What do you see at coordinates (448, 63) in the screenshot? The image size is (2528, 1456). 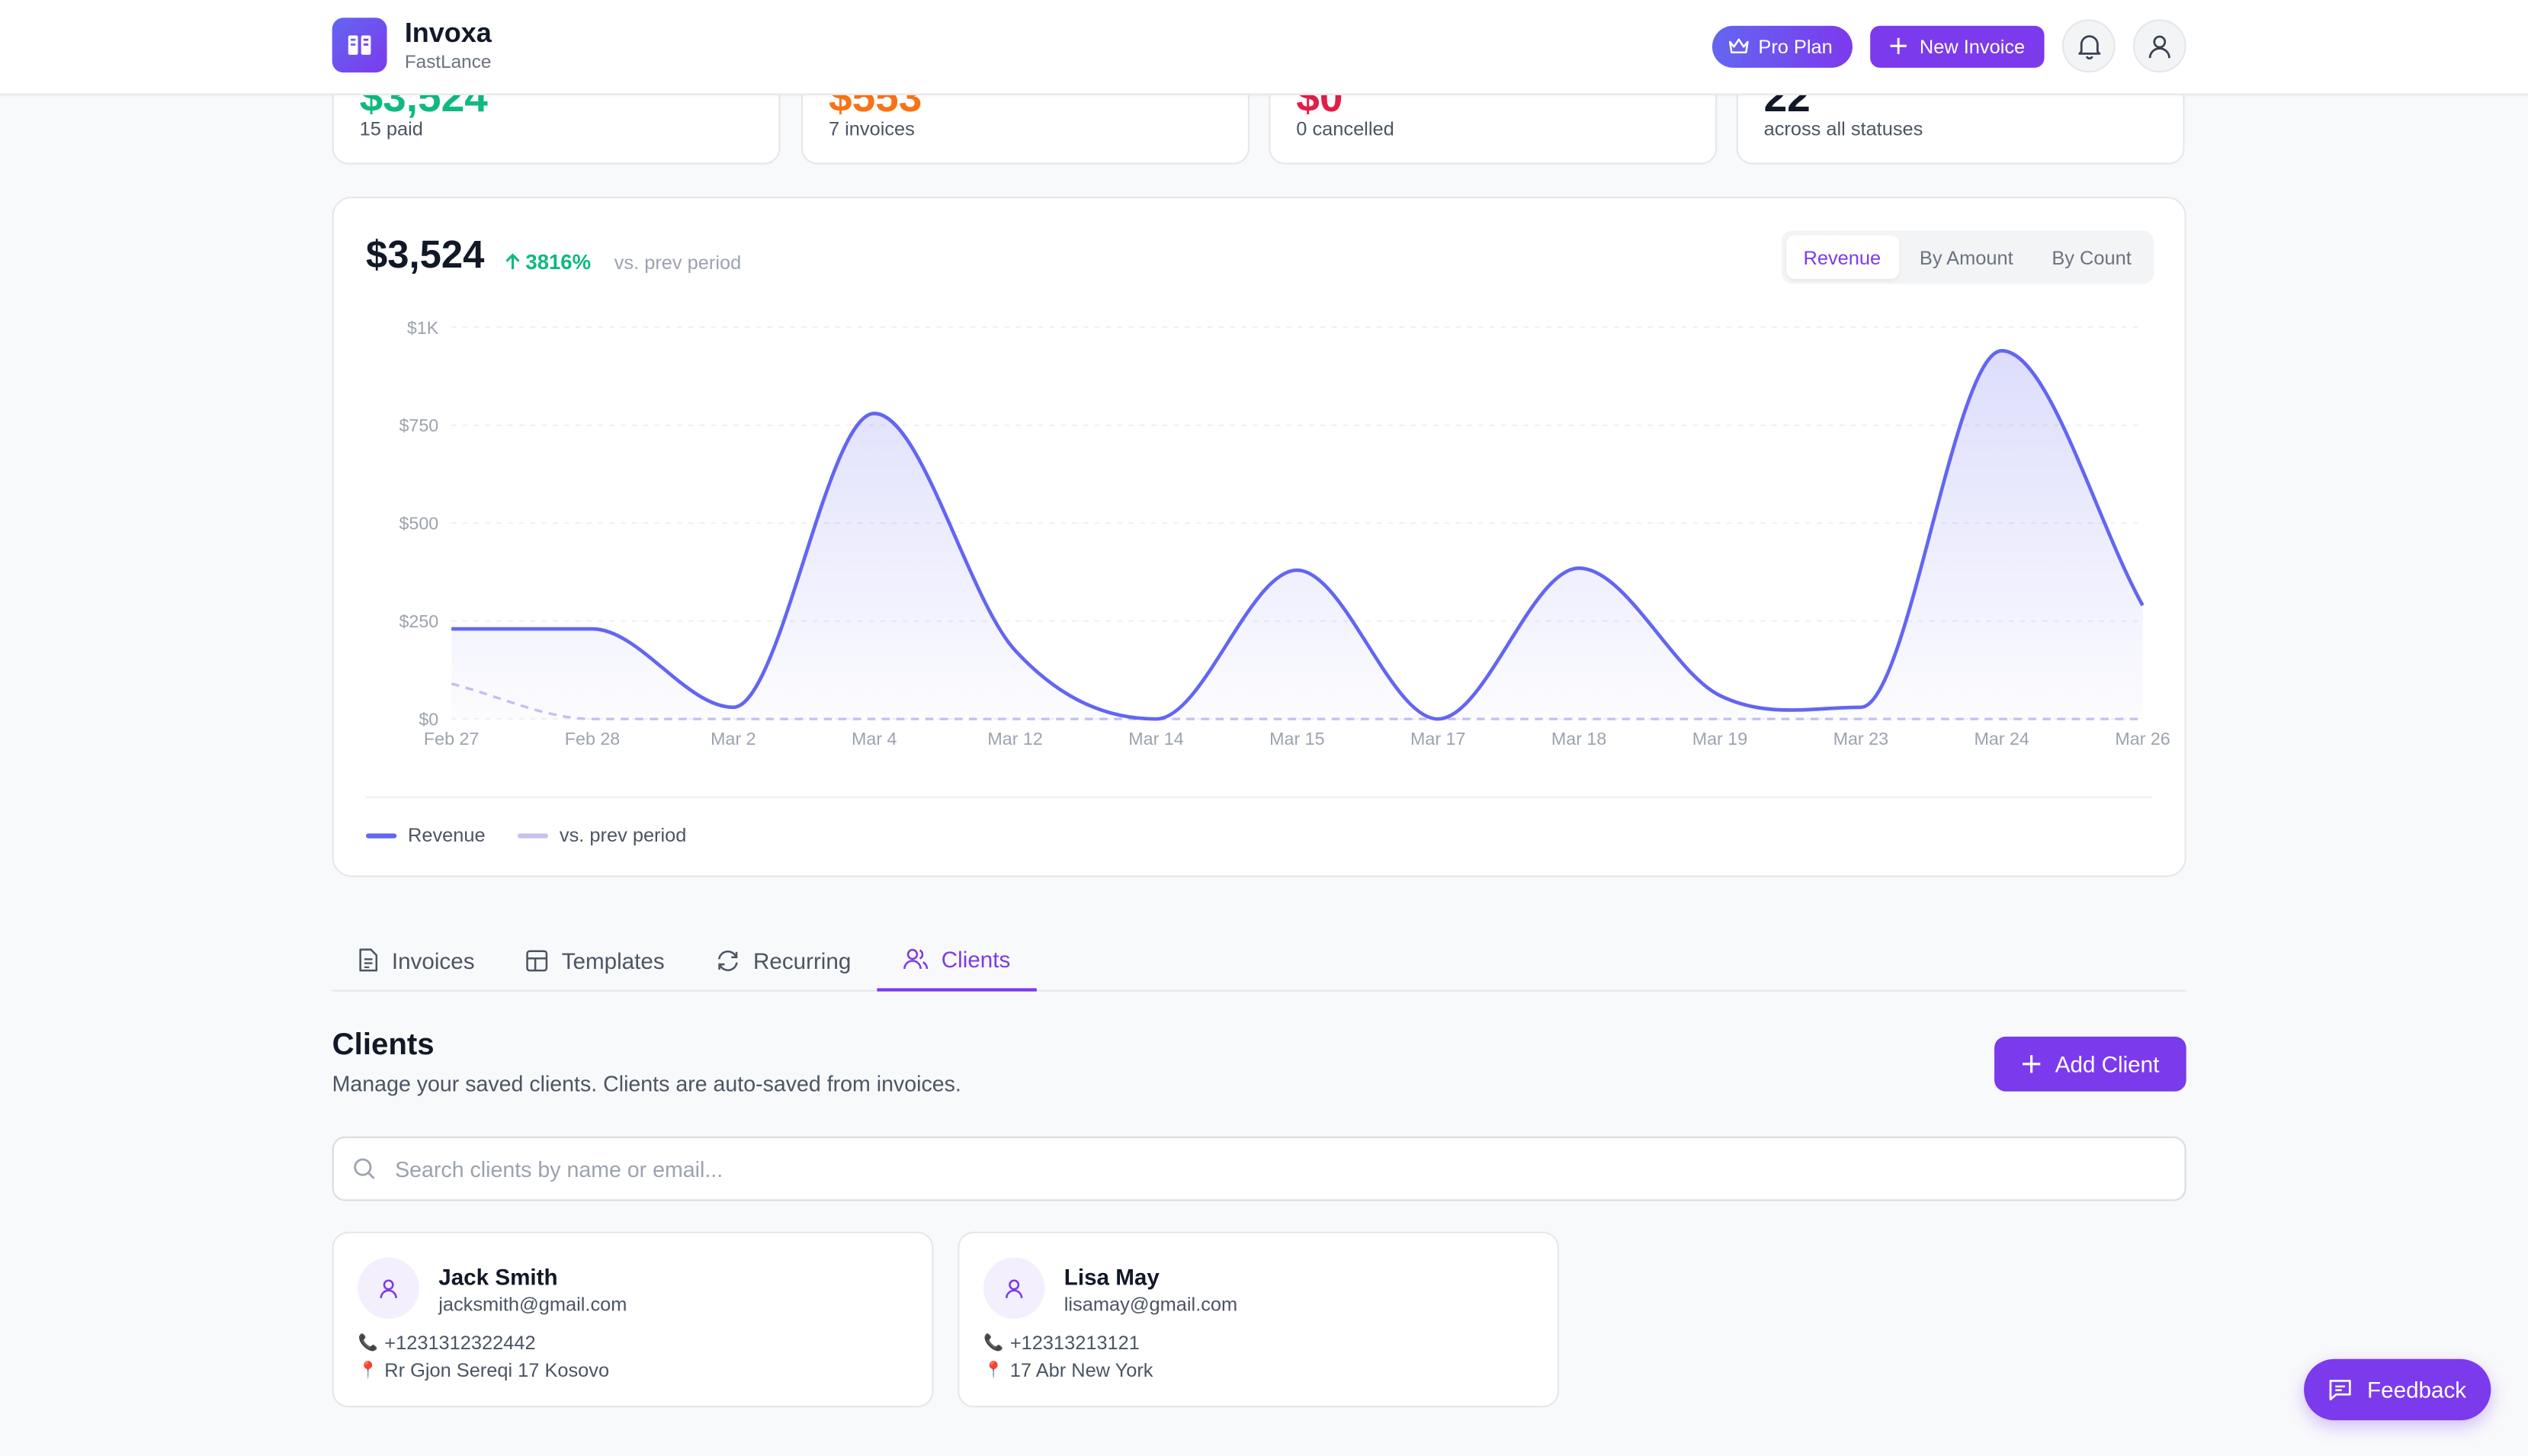 I see `workspace-name: FastLance` at bounding box center [448, 63].